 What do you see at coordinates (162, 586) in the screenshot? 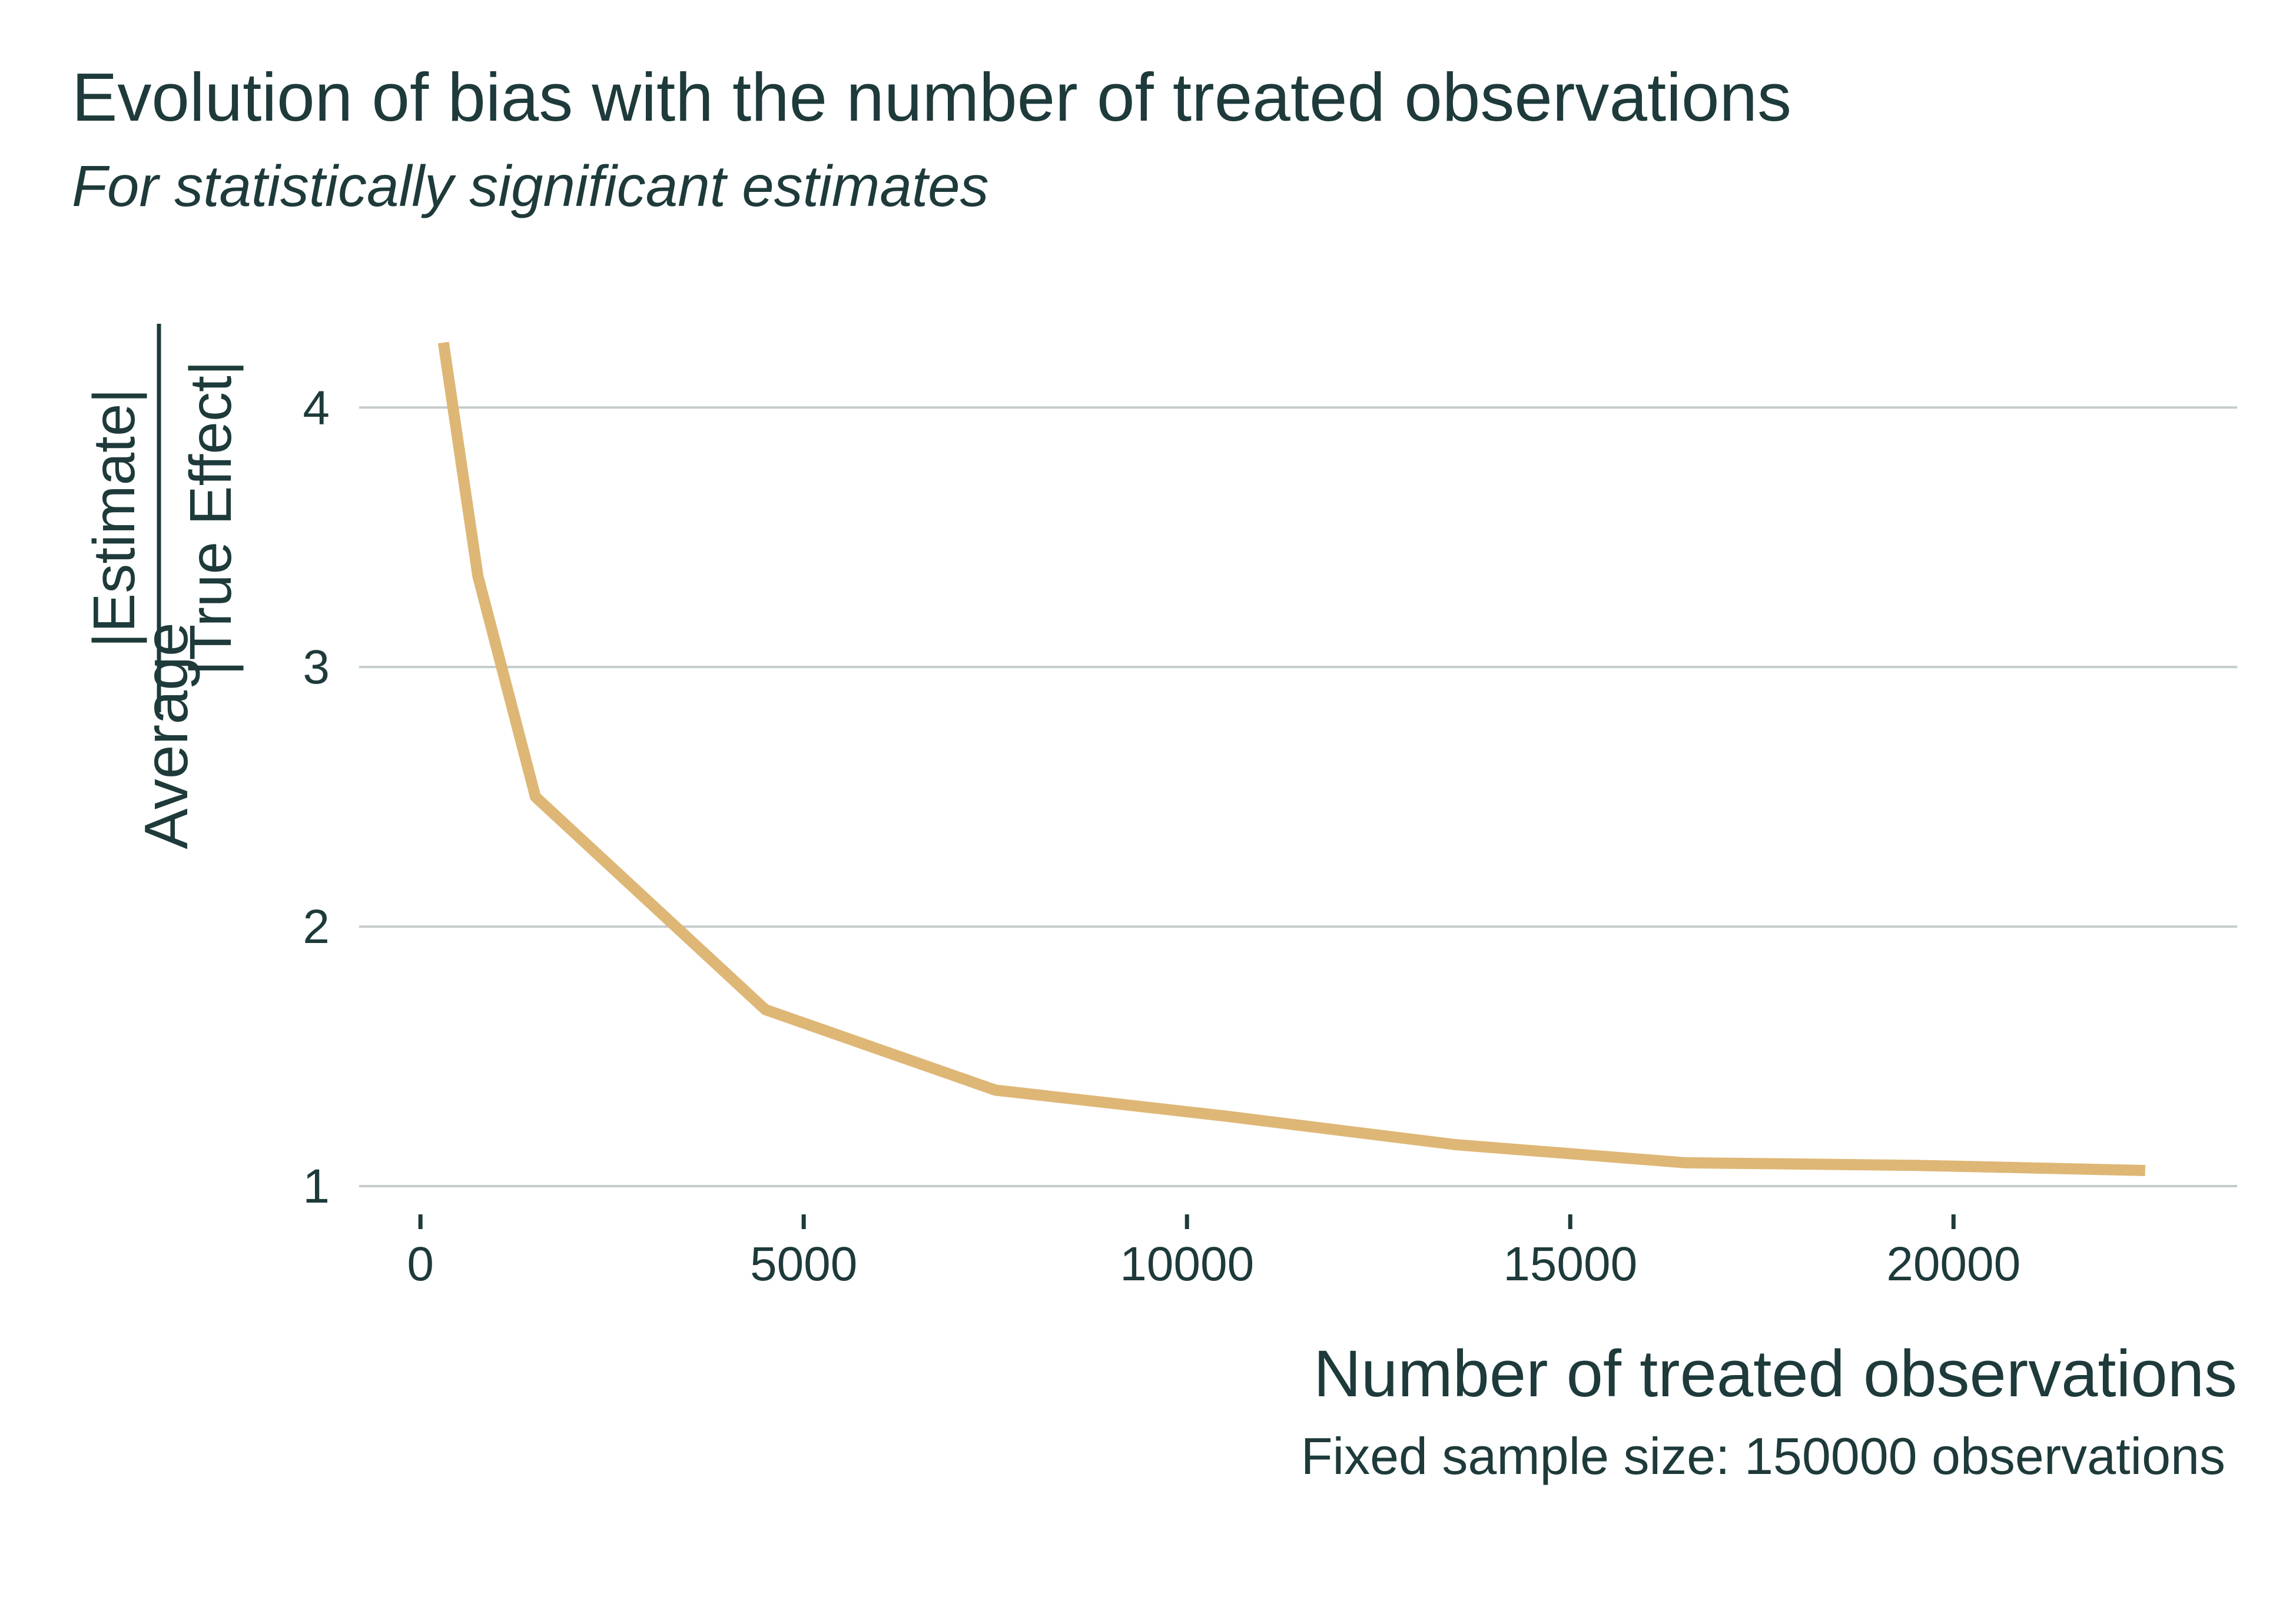
I see `y-axis-label: Average |Estimate| |True Effect|` at bounding box center [162, 586].